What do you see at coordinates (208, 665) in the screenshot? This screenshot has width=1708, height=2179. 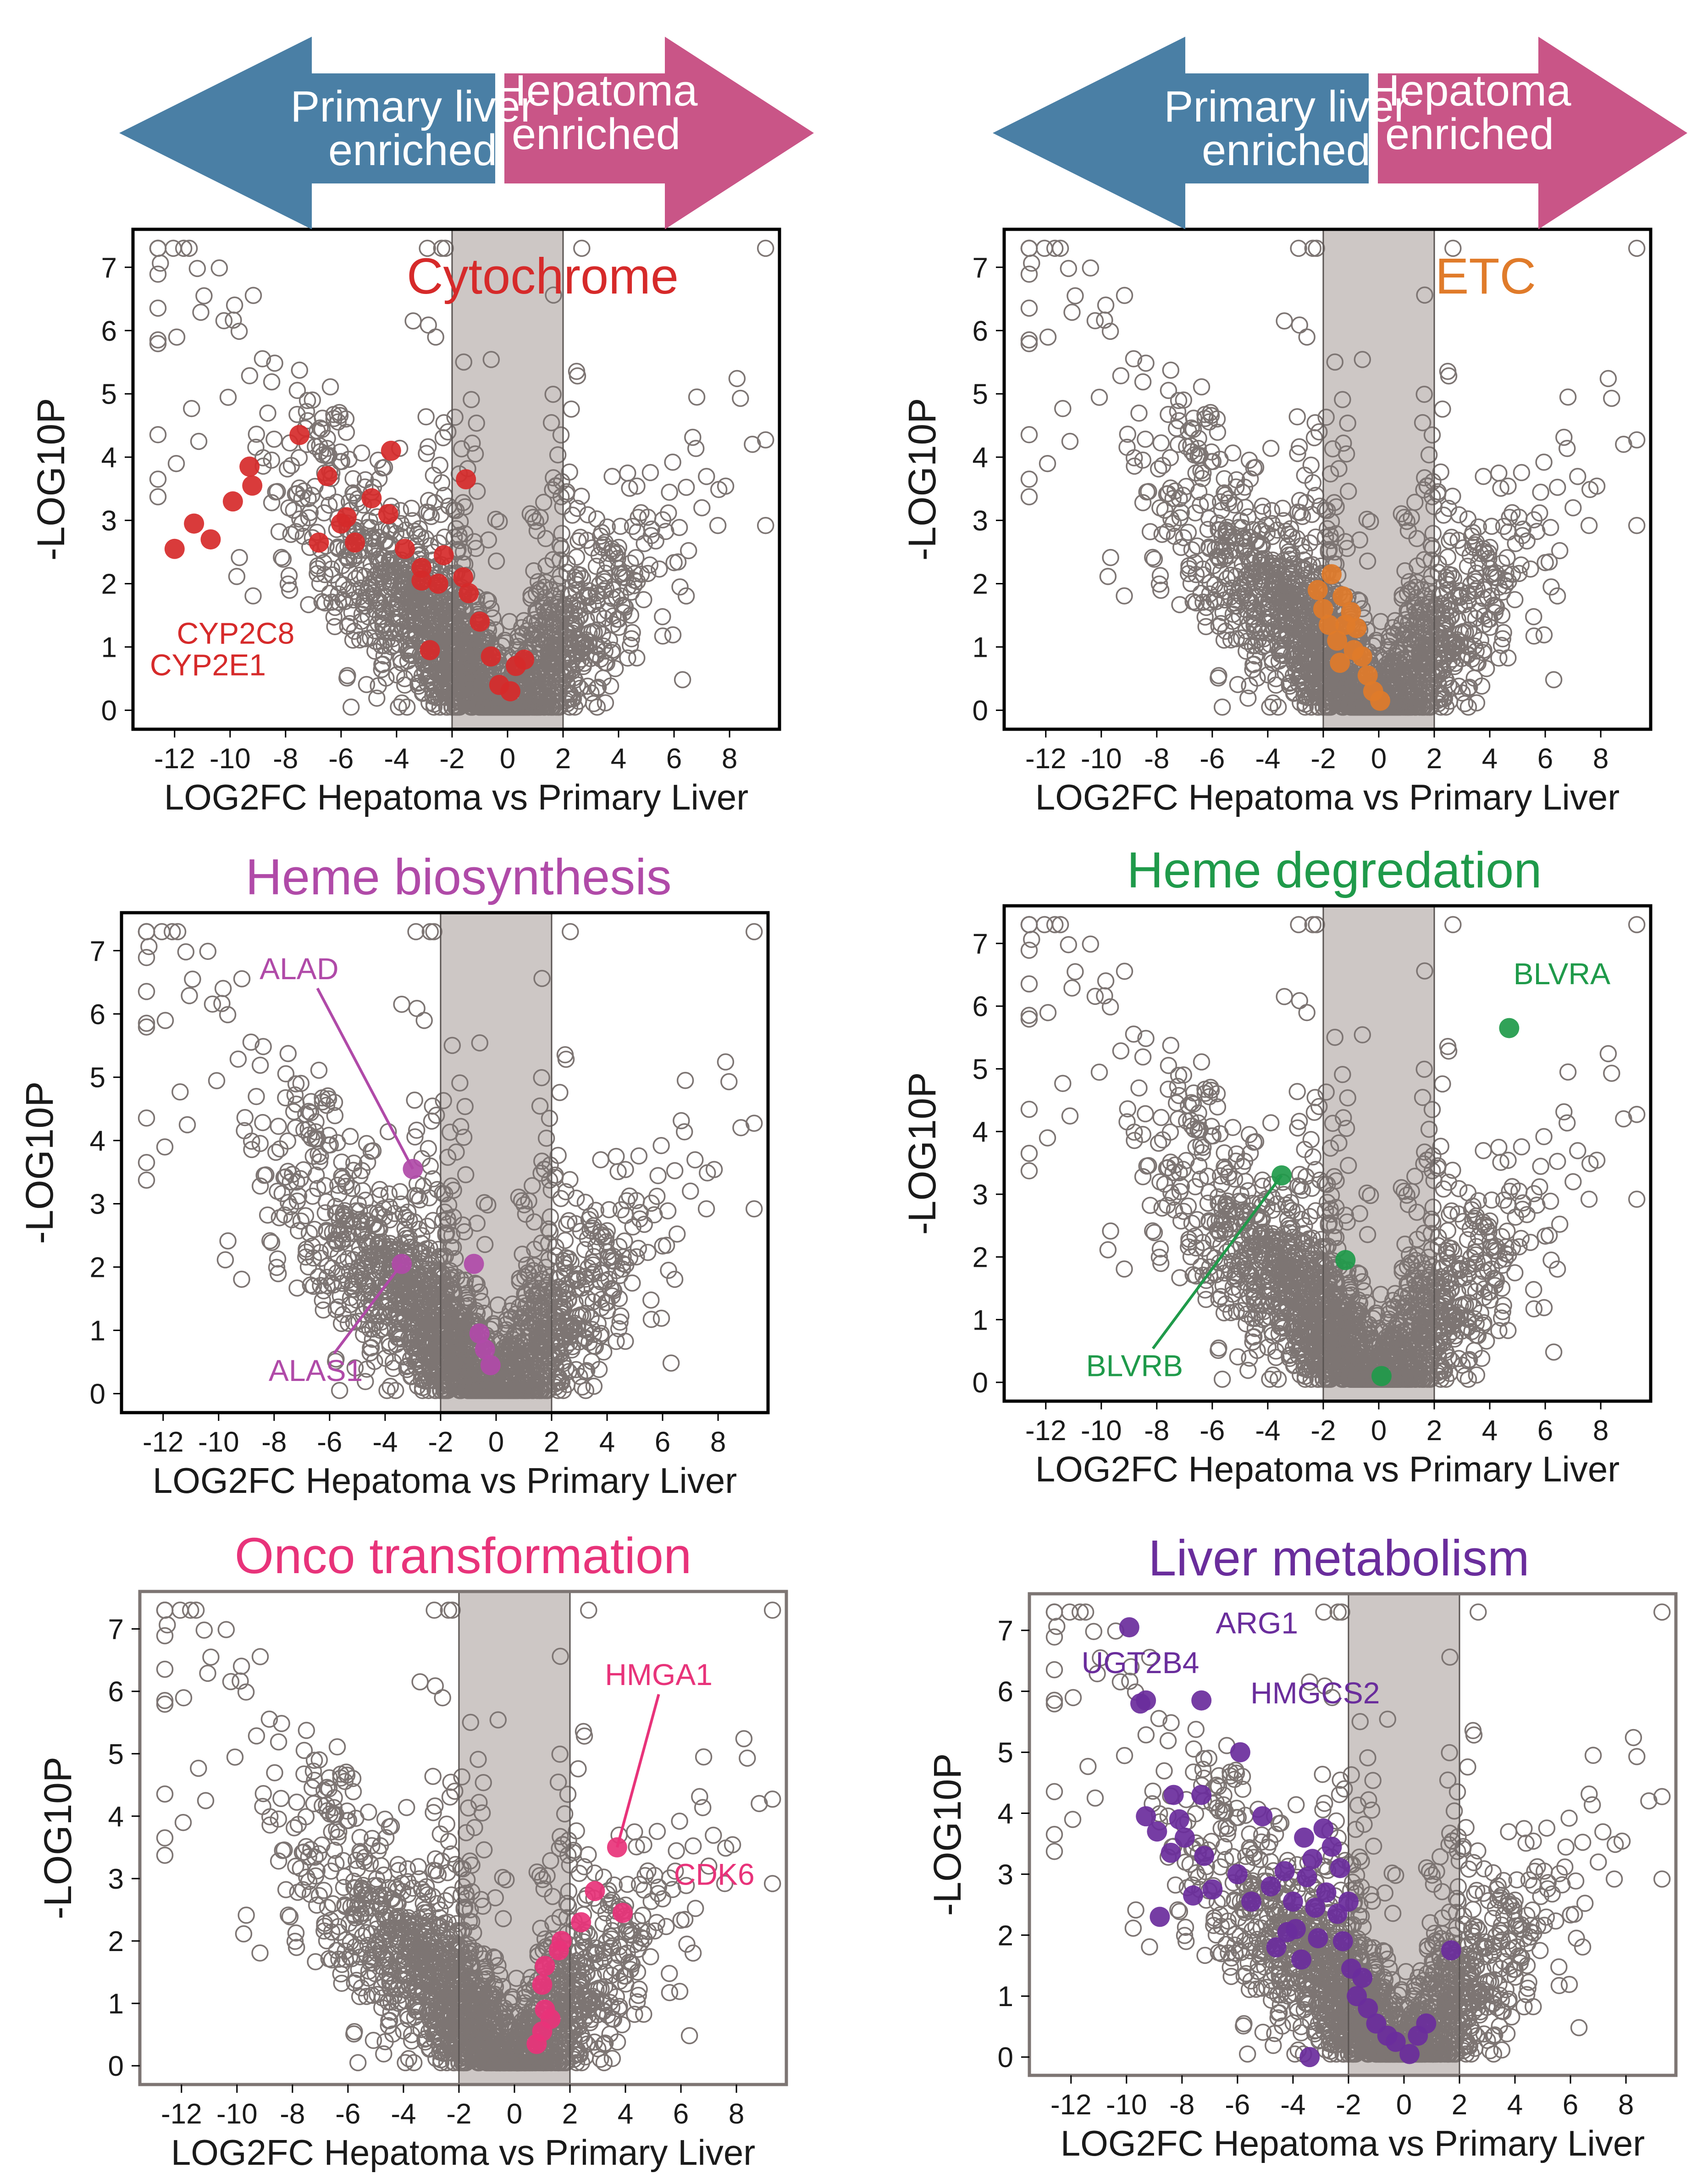 I see `gene-label: CYP2E1` at bounding box center [208, 665].